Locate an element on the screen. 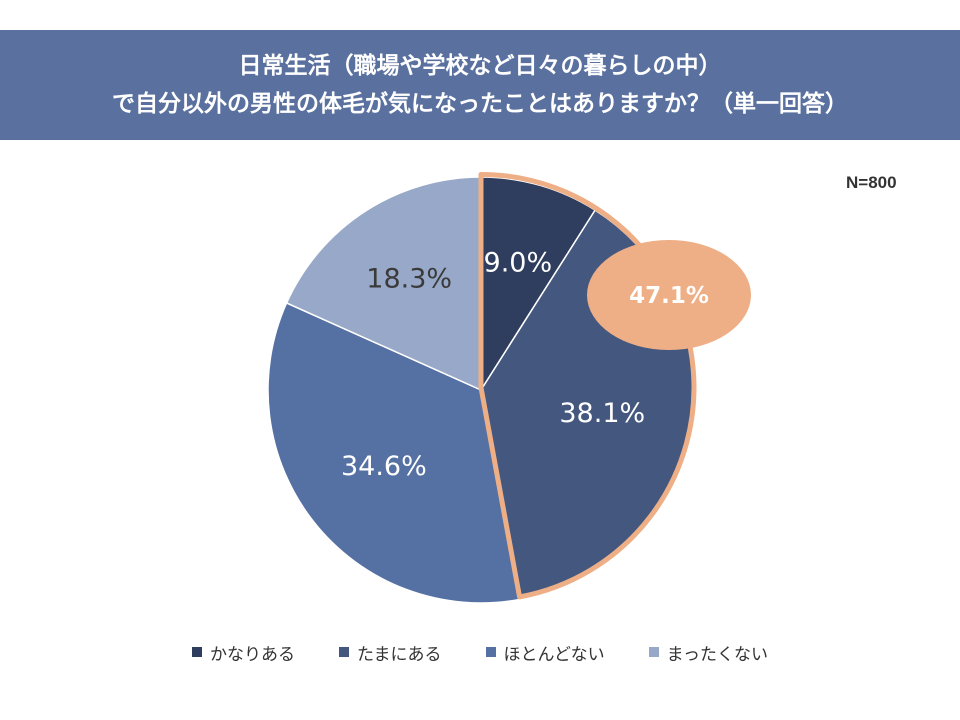 This screenshot has width=960, height=720. chart-title-line-1: 日常生活（職場や学校など日々の暮らしの中） is located at coordinates (480, 66).